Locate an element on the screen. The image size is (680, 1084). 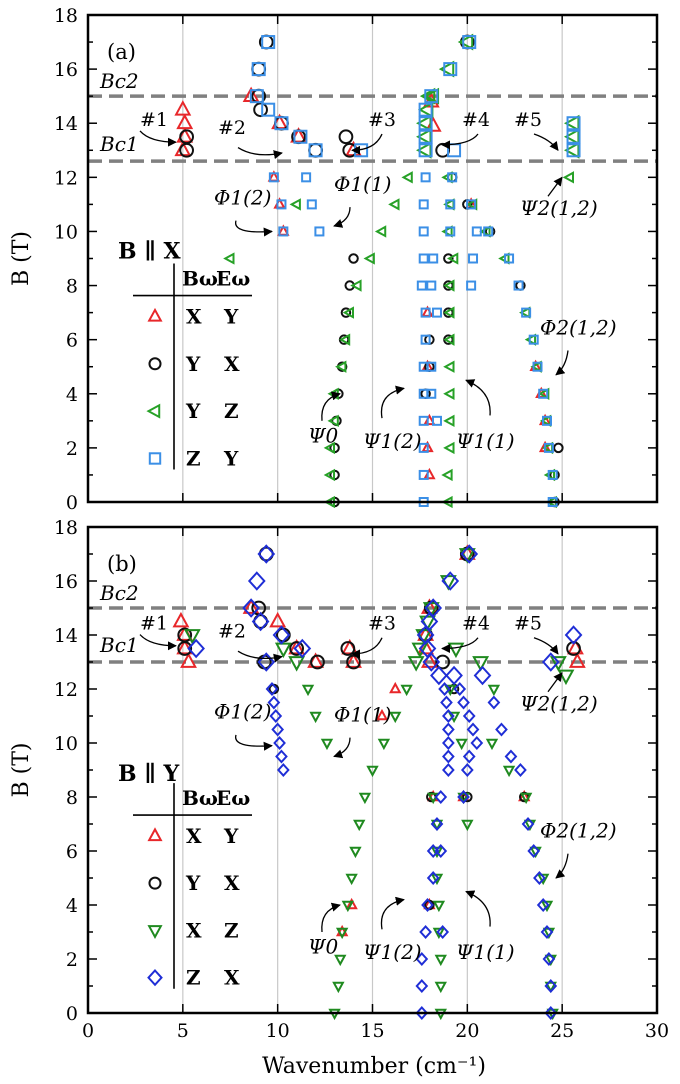
panel-label: (a) is located at coordinates (121, 52).